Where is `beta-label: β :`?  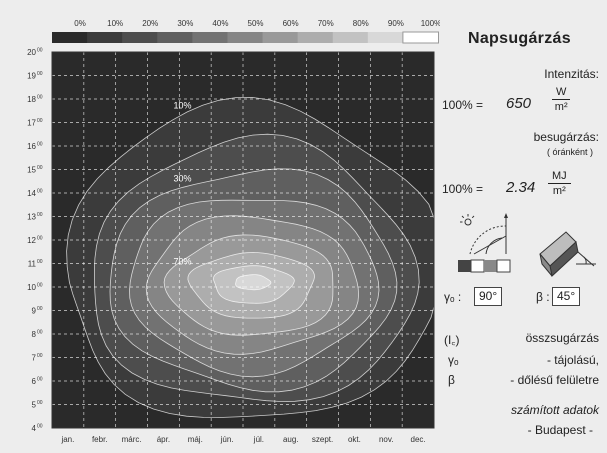
beta-label: β : is located at coordinates (543, 297).